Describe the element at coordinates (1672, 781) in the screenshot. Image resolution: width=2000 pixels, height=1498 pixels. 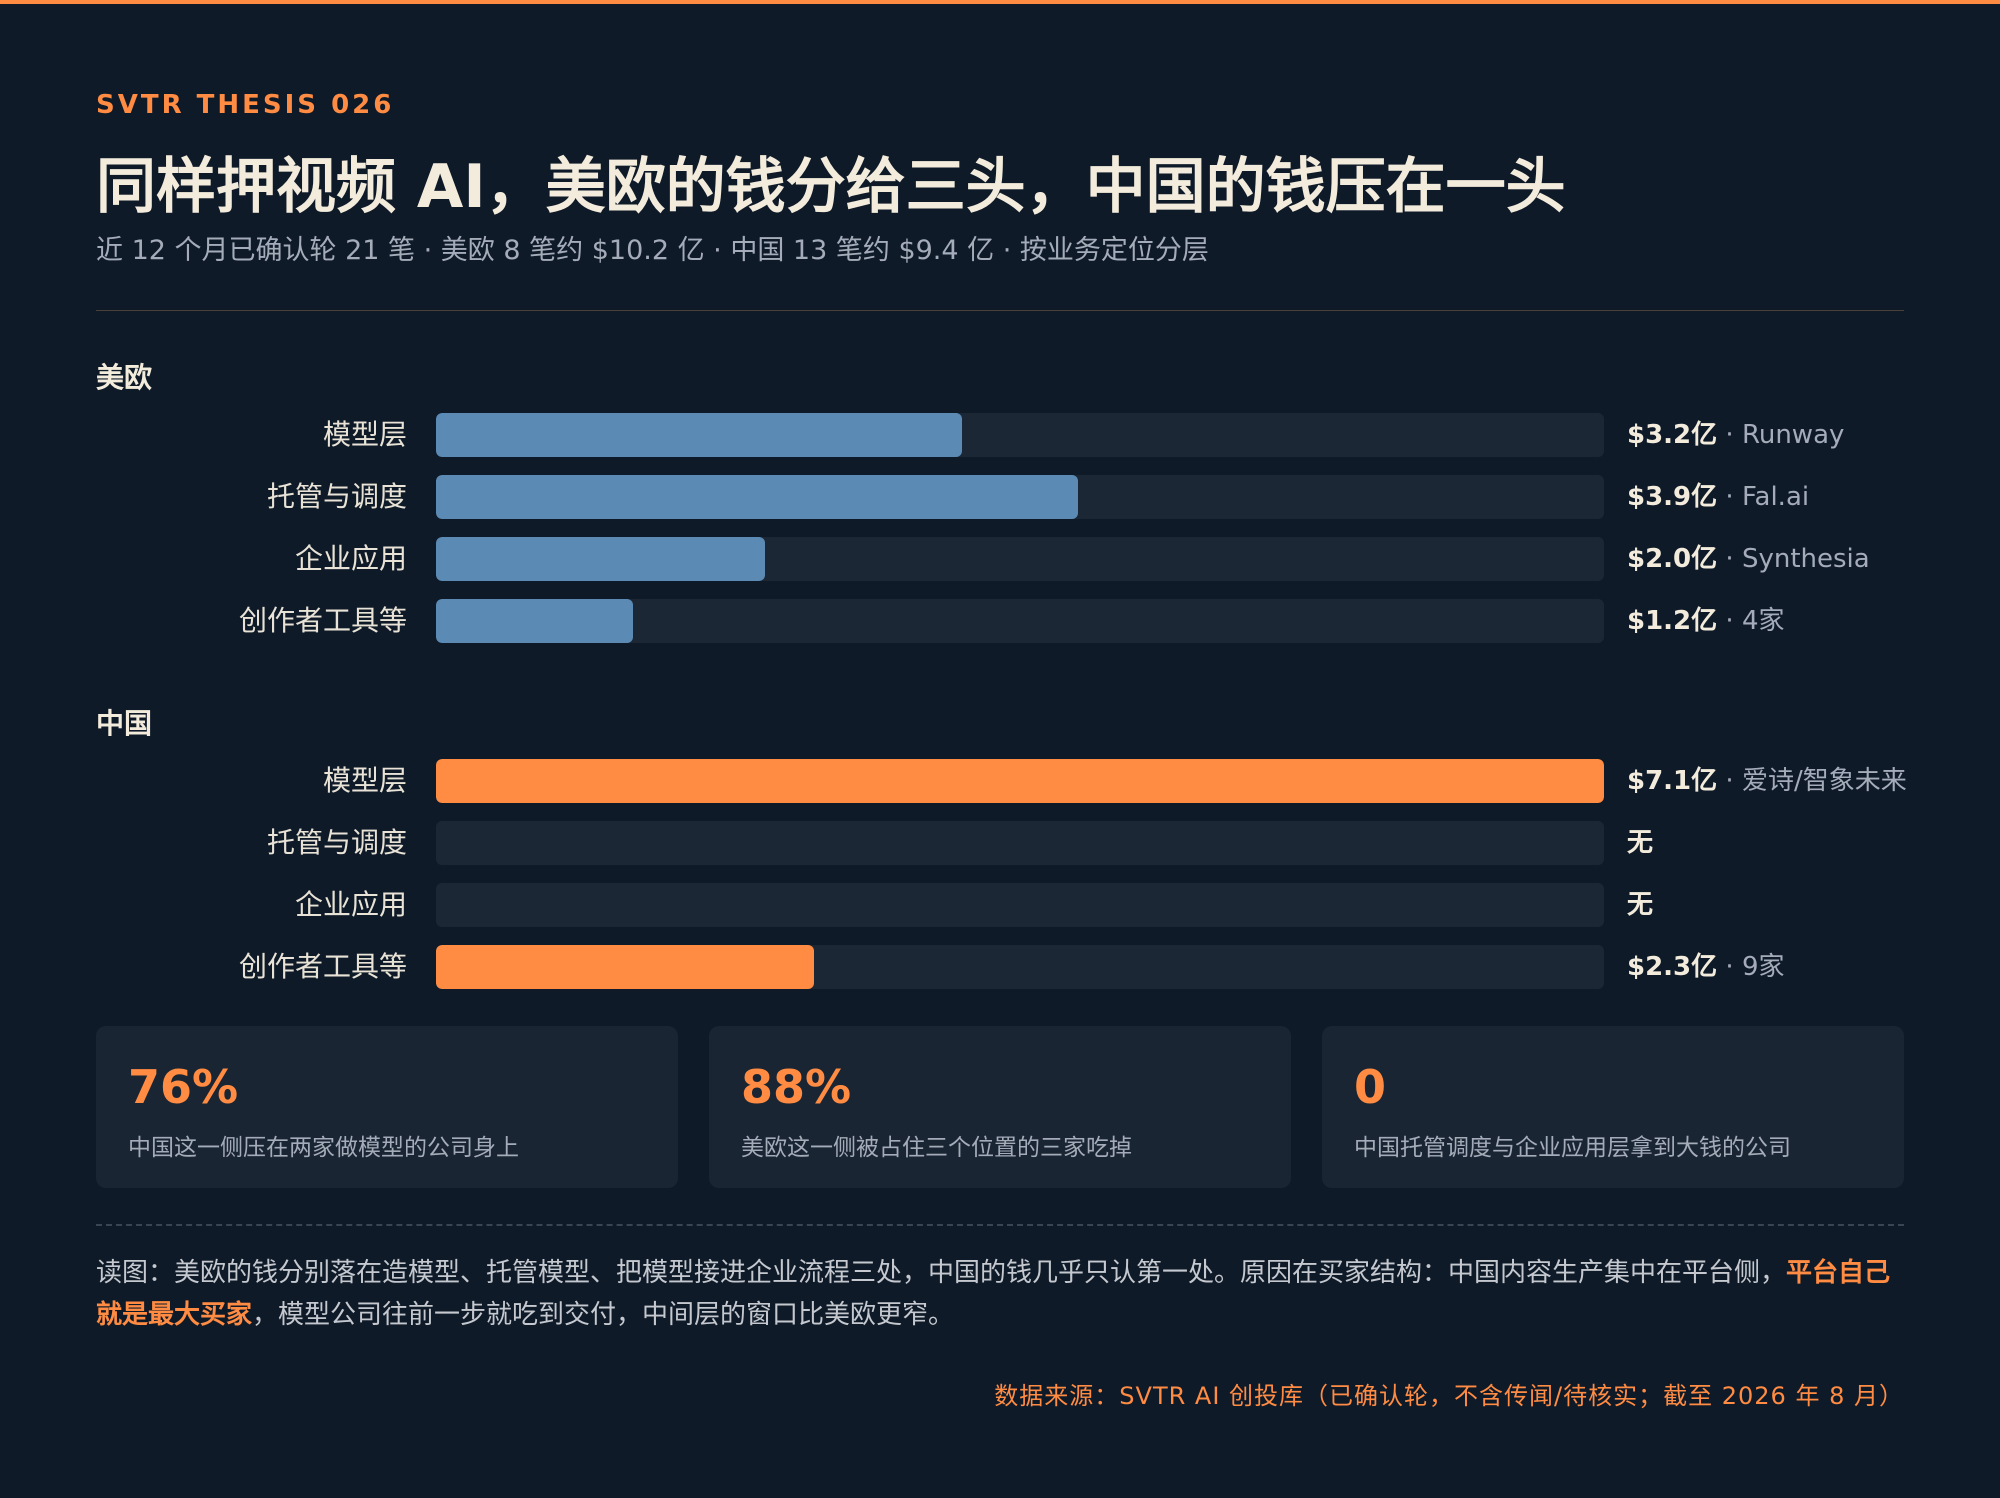
I see `bar-amount: $7.1亿` at that location.